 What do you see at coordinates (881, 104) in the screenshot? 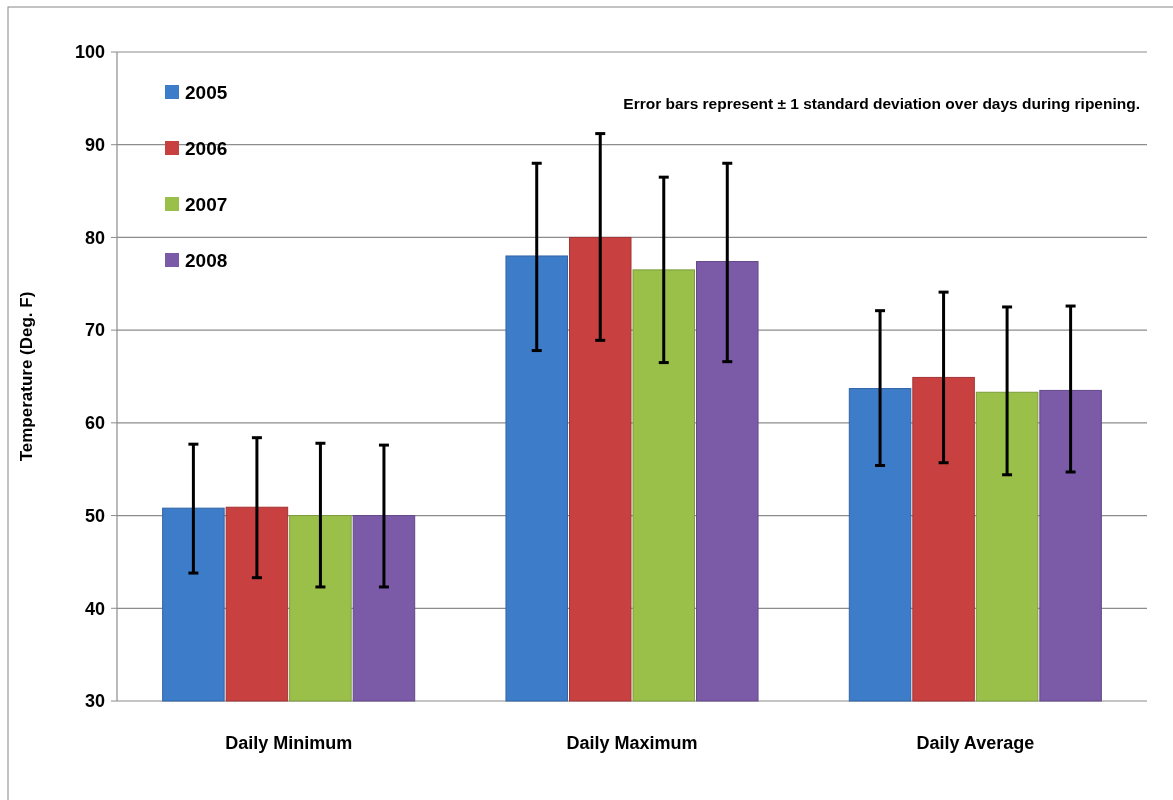
I see `annotation: Error bars represent ± 1 standard deviation over days during ripening.` at bounding box center [881, 104].